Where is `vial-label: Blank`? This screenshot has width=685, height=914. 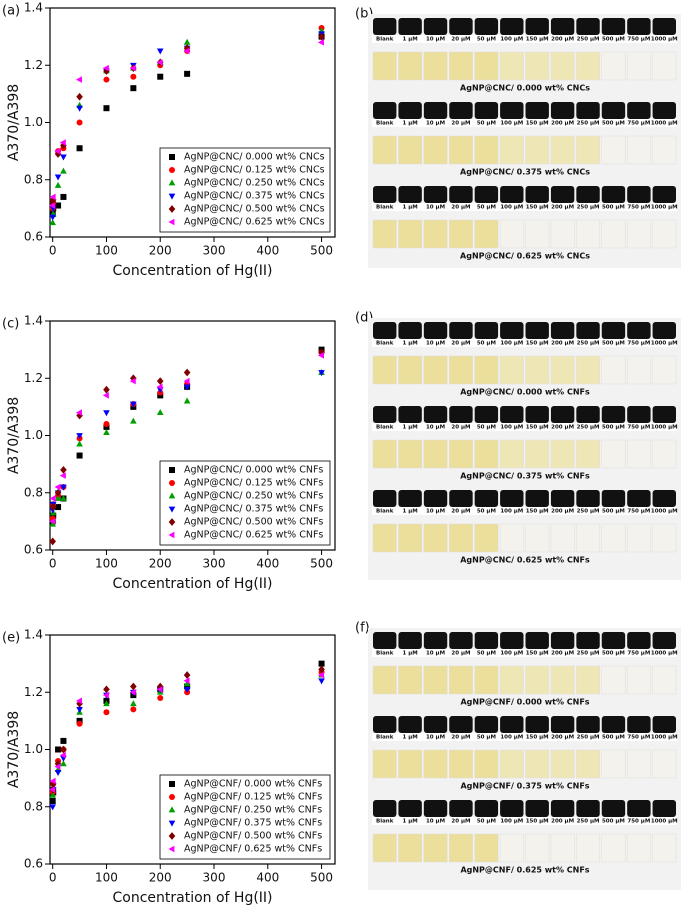
vial-label: Blank is located at coordinates (385, 738).